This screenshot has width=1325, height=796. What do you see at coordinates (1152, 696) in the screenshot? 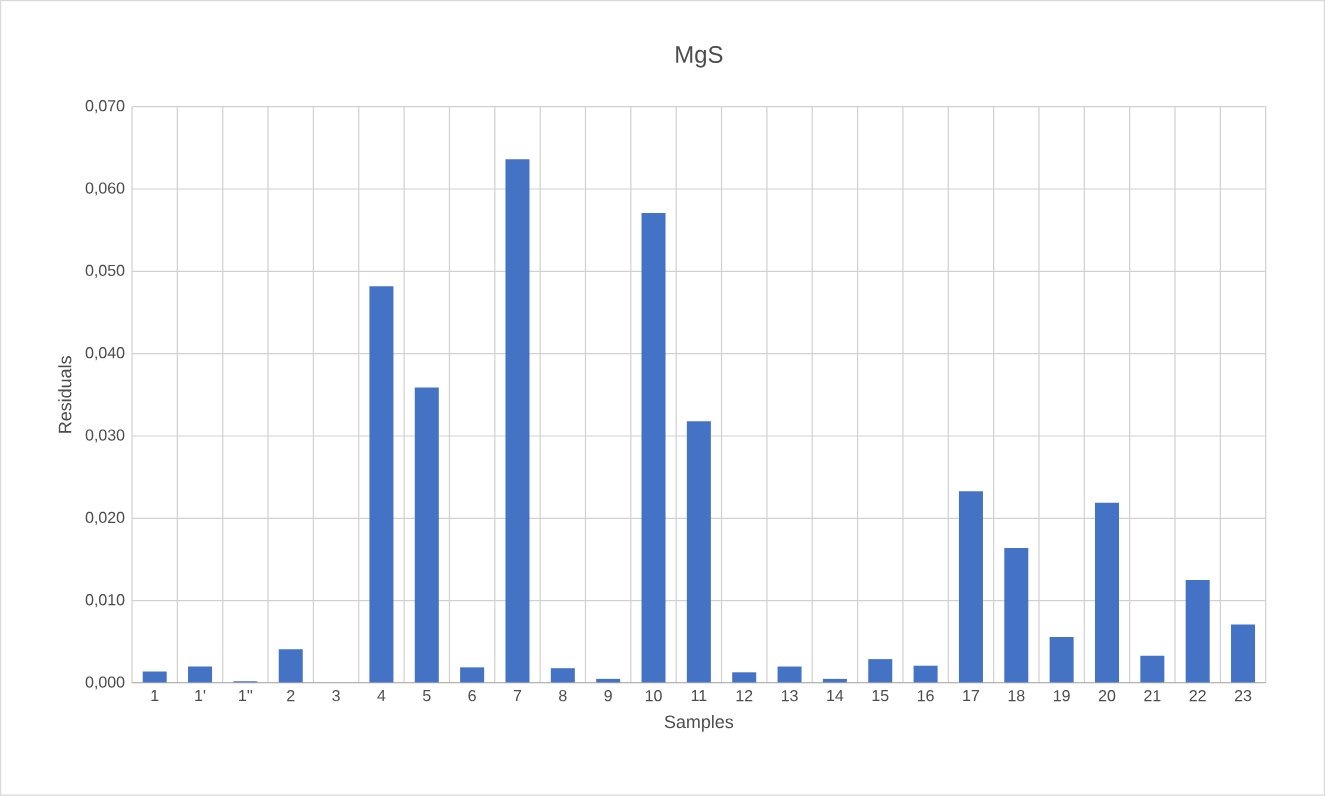
I see `x-tick-label: 21` at bounding box center [1152, 696].